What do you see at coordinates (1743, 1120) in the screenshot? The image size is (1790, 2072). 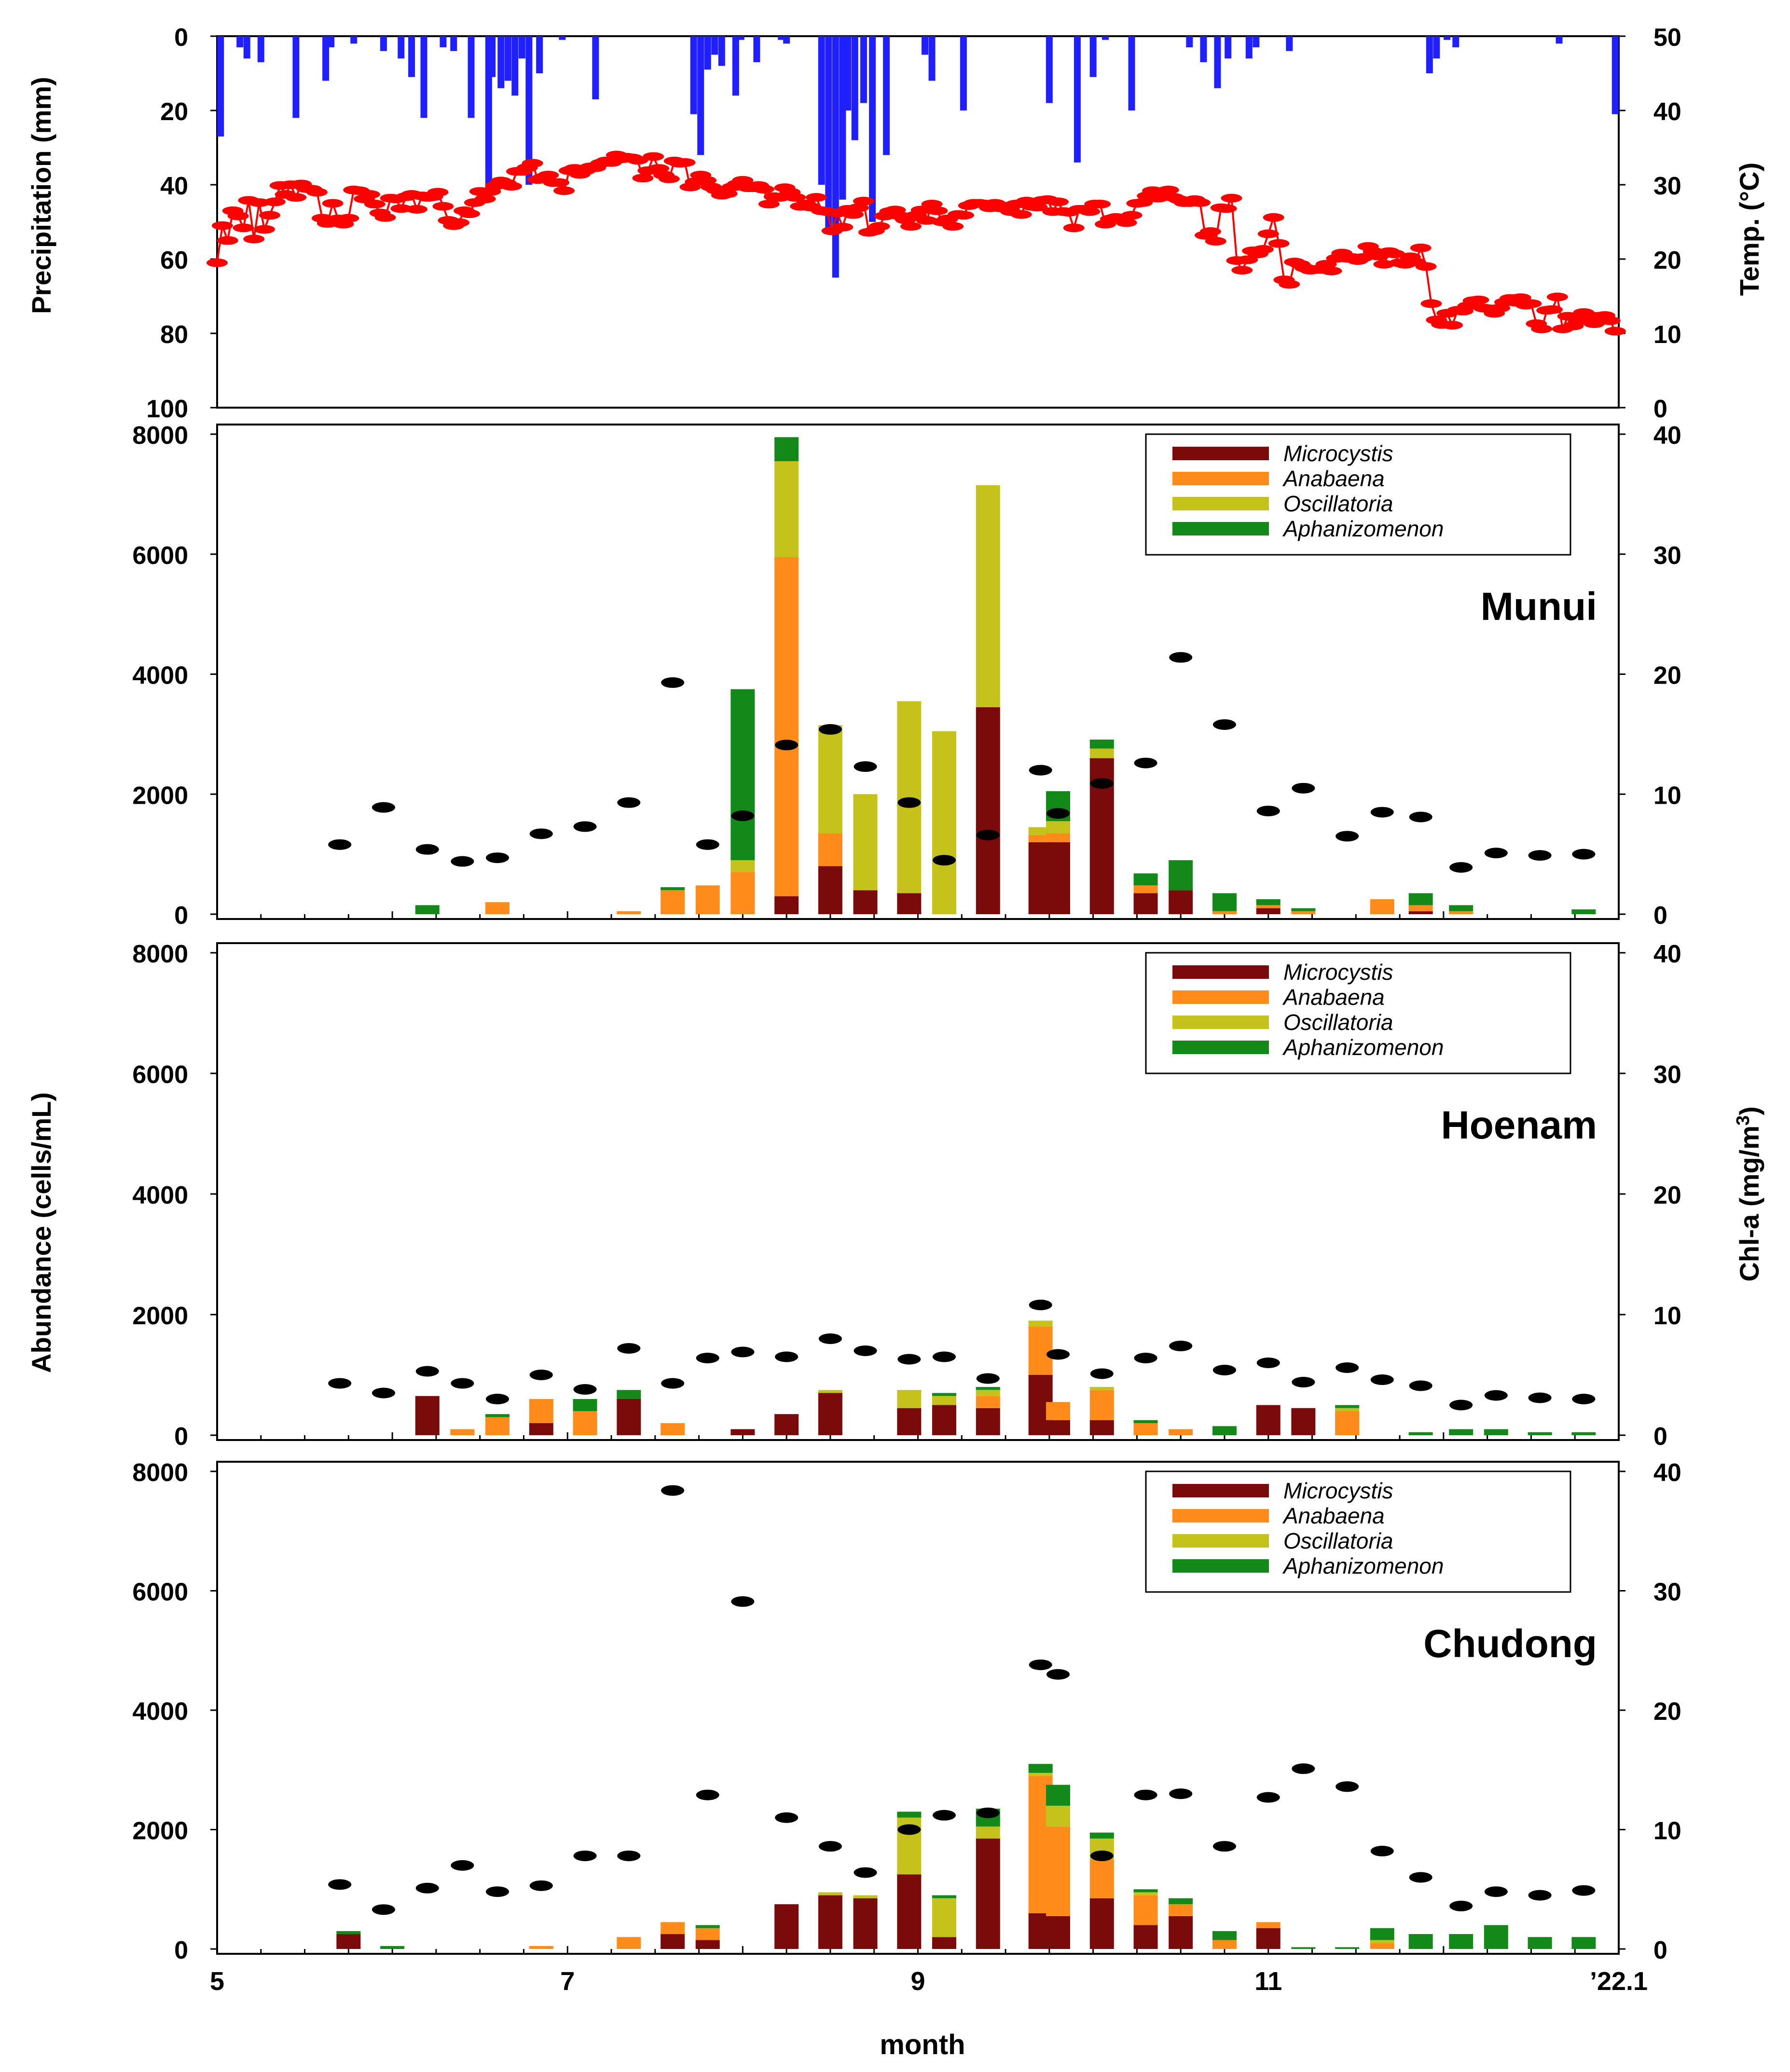 I see `chla-axis-label-superscript: 3` at bounding box center [1743, 1120].